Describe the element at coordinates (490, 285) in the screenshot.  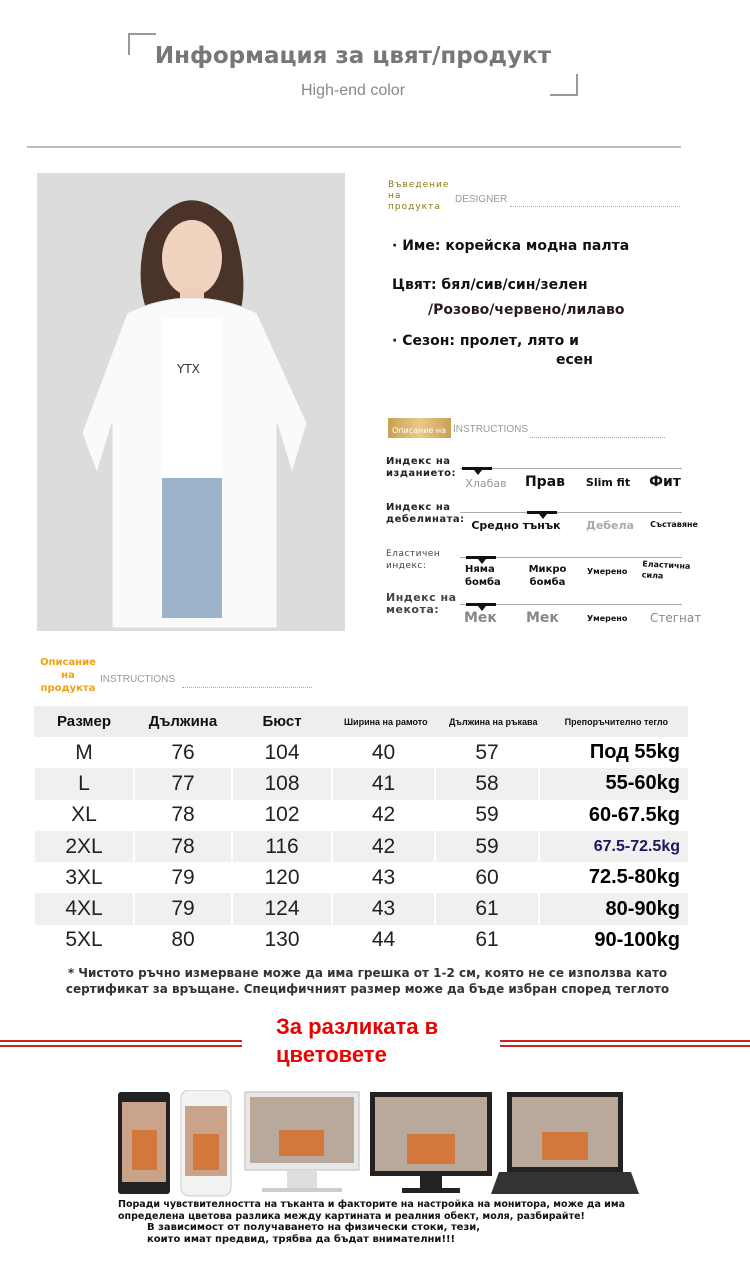
I see `product-color: Цвят: бял/сив/син/зелен` at that location.